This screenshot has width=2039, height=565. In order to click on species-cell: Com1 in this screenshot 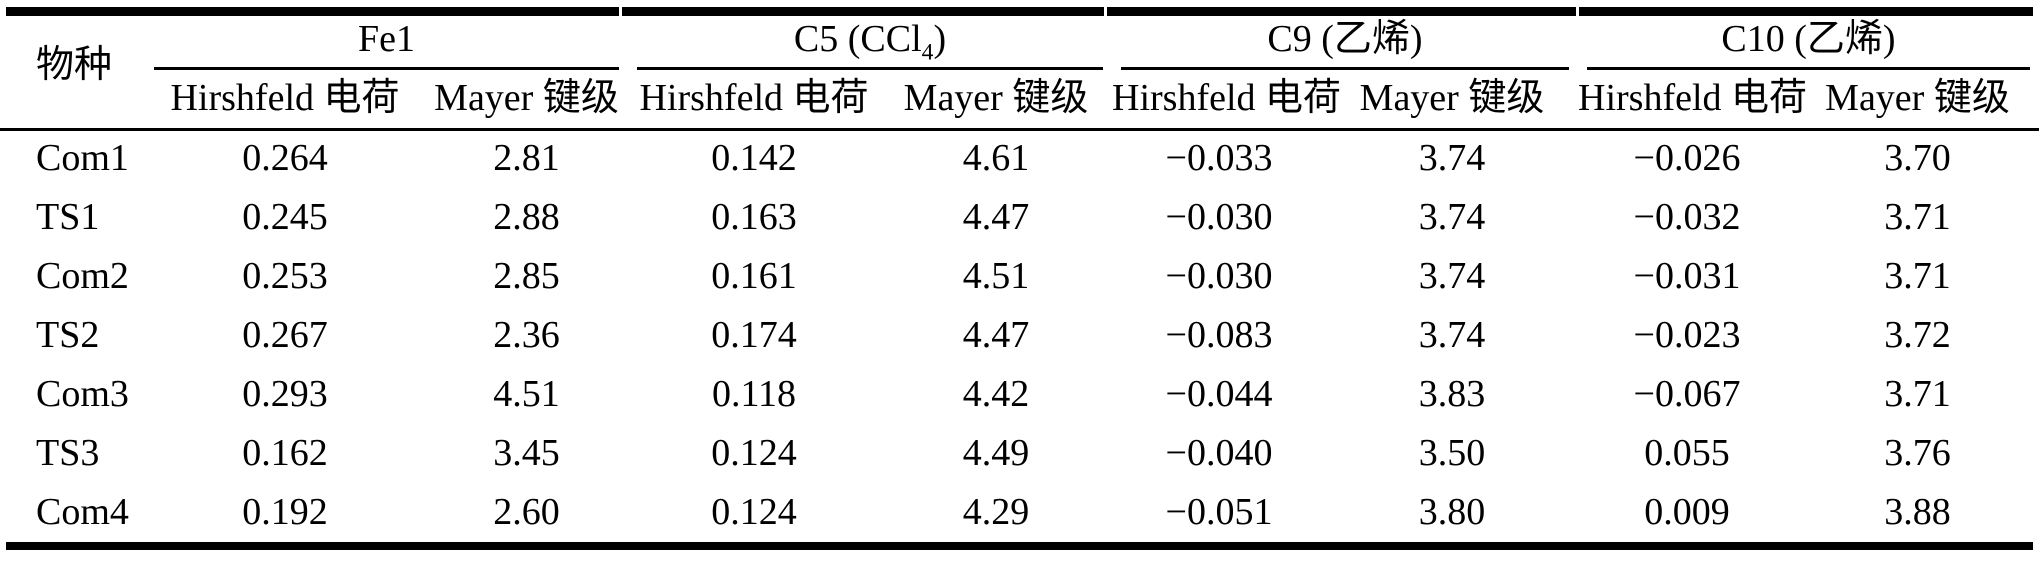, I will do `click(82, 158)`.